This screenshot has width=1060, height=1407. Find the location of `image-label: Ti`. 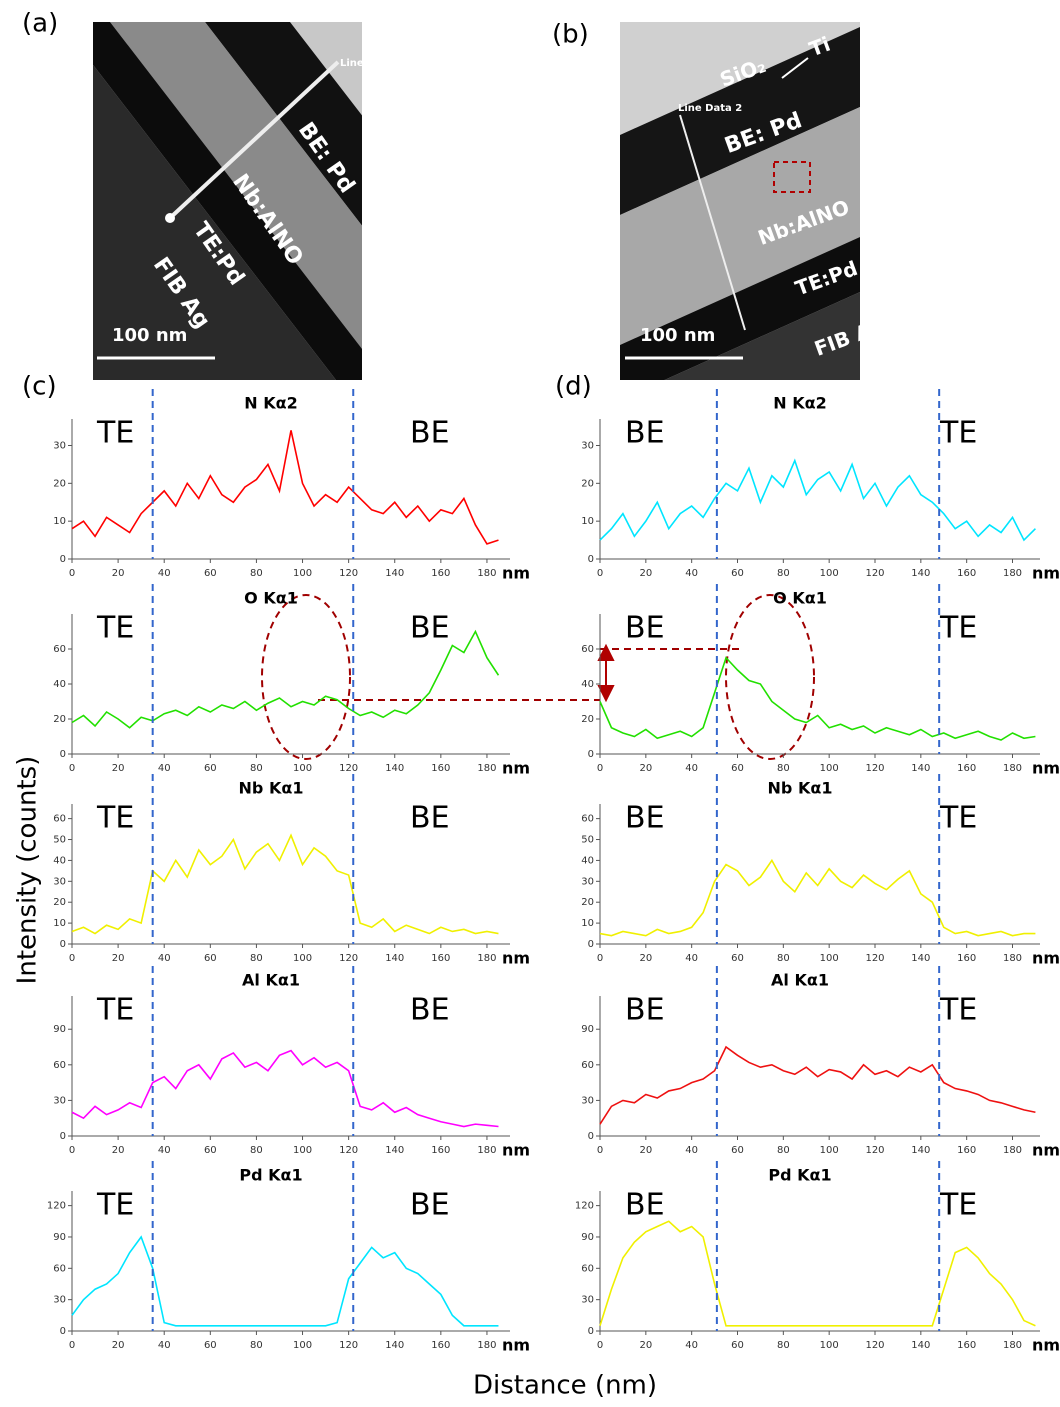

image-label: Ti is located at coordinates (411, 170).